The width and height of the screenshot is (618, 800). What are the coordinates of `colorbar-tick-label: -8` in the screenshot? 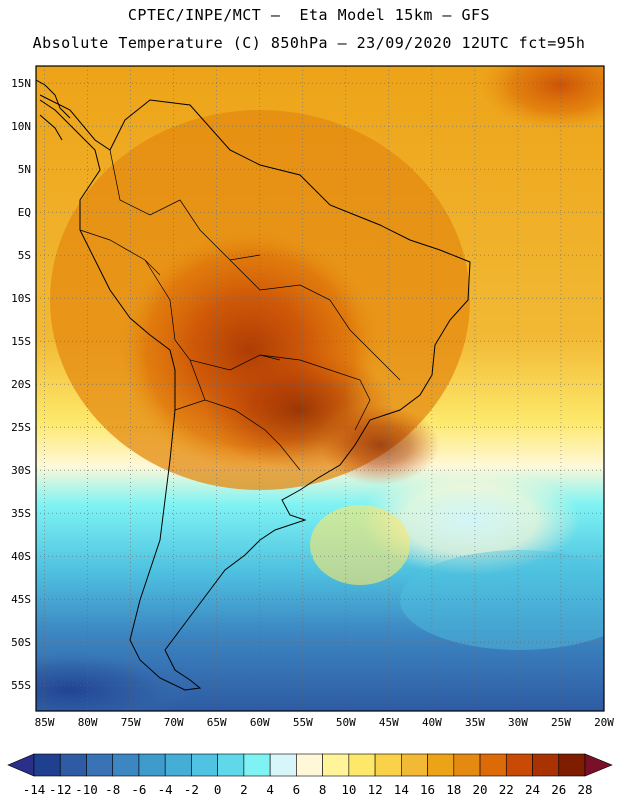 It's located at (112, 789).